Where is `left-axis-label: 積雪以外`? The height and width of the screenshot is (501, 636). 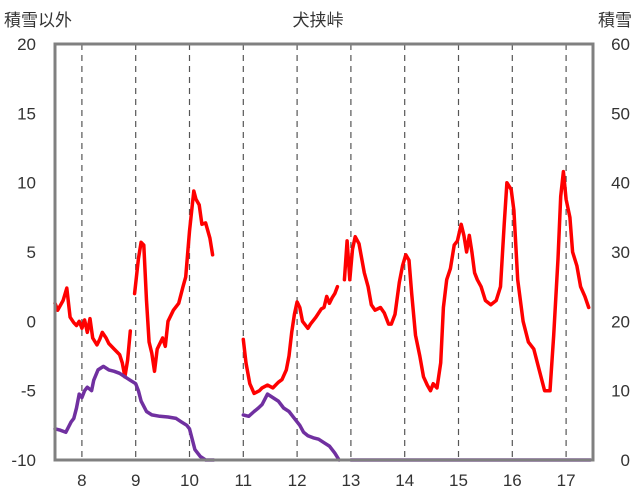 left-axis-label: 積雪以外 is located at coordinates (38, 21).